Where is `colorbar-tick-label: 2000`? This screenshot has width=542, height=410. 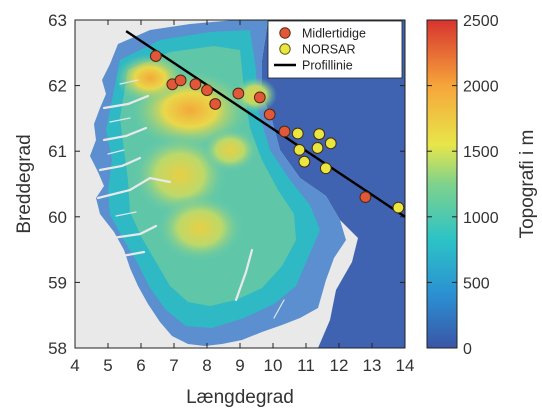
colorbar-tick-label: 2000 is located at coordinates (481, 87).